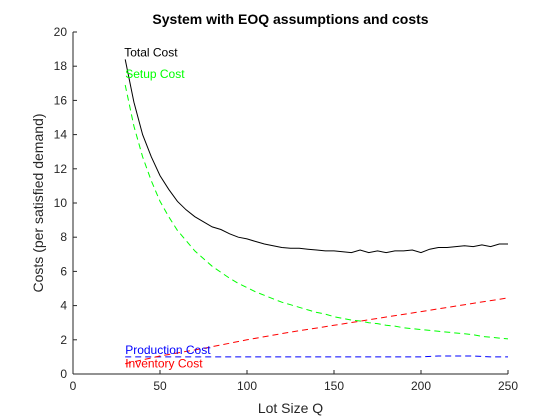  I want to click on y-tick-label: 8, so click(63, 237).